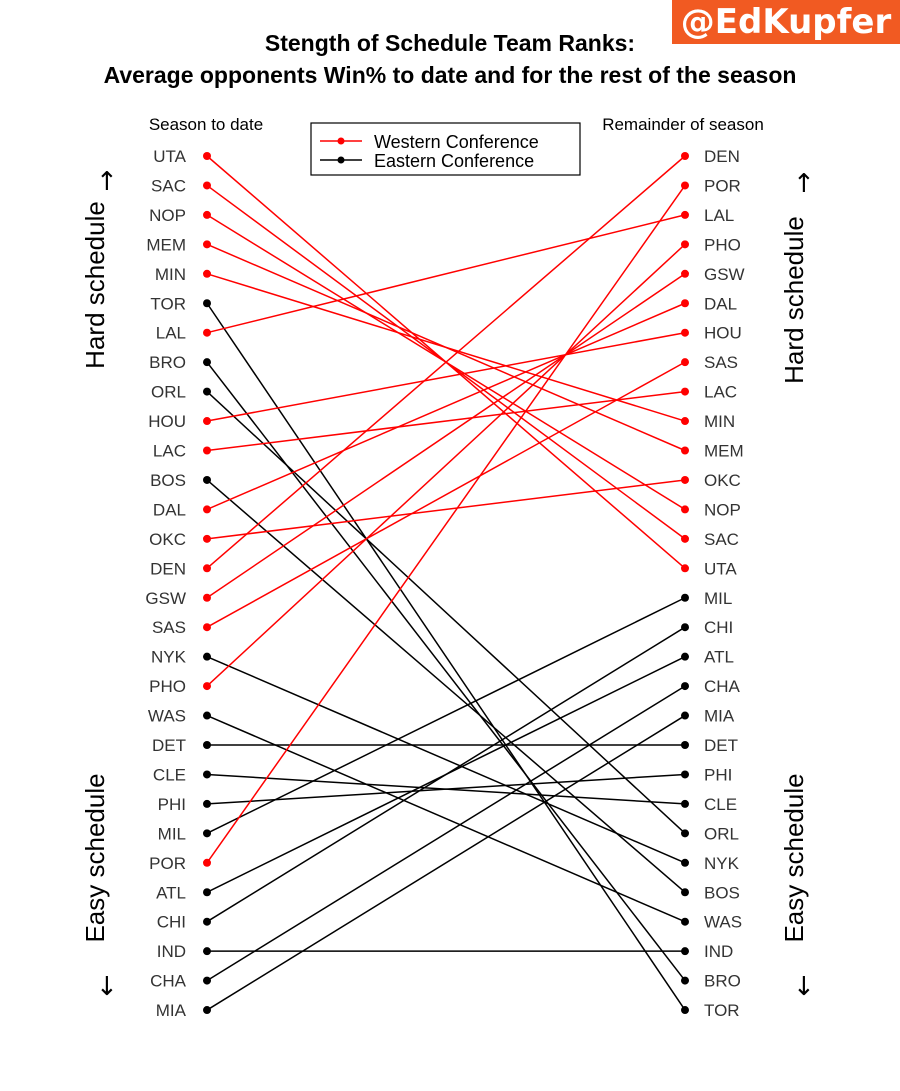 The image size is (900, 1091). I want to click on left-team-label: MIN, so click(170, 274).